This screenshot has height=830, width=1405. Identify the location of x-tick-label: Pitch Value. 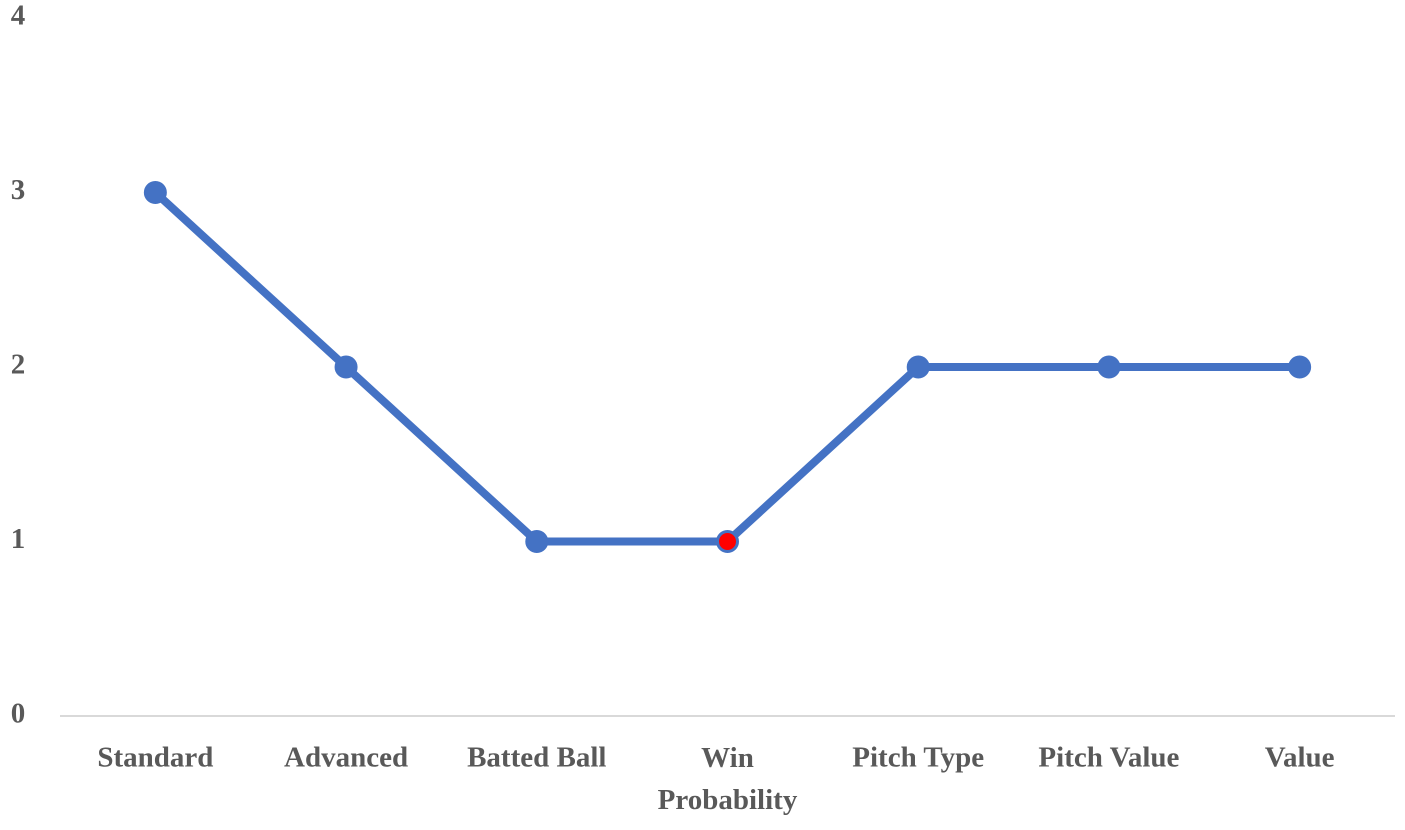
(1108, 758).